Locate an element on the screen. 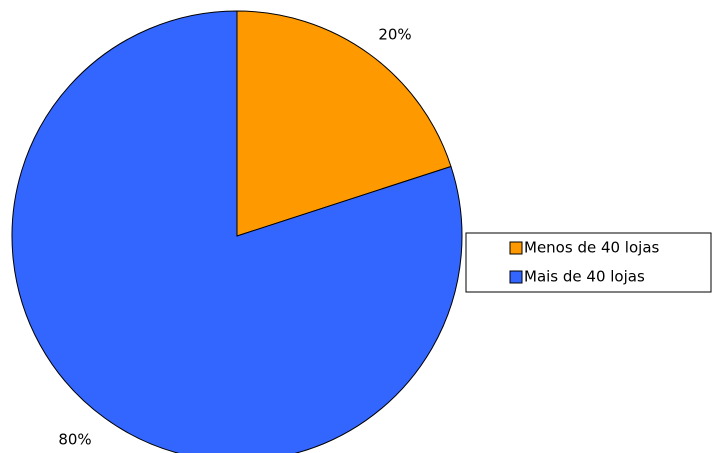 This screenshot has height=453, width=717. legend-label: Mais de 40 lojas is located at coordinates (584, 277).